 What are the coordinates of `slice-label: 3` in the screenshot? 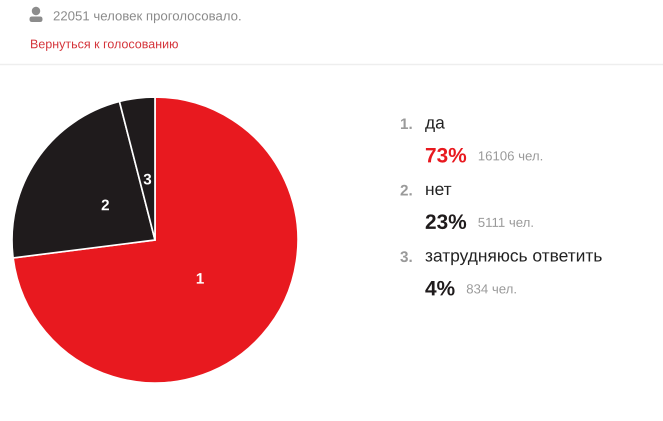 It's located at (148, 179).